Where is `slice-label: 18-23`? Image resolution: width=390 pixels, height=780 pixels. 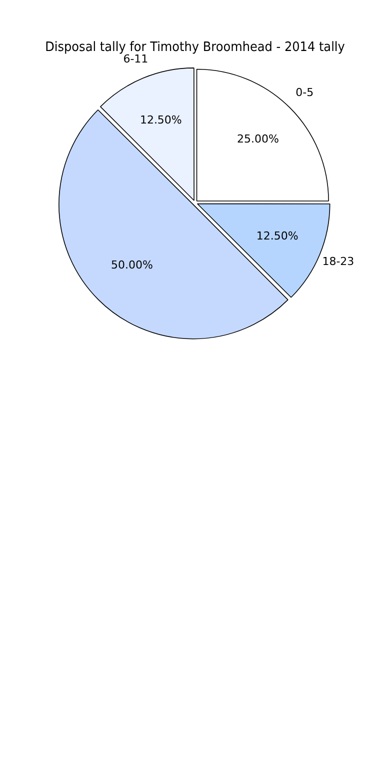
slice-label: 18-23 is located at coordinates (338, 261).